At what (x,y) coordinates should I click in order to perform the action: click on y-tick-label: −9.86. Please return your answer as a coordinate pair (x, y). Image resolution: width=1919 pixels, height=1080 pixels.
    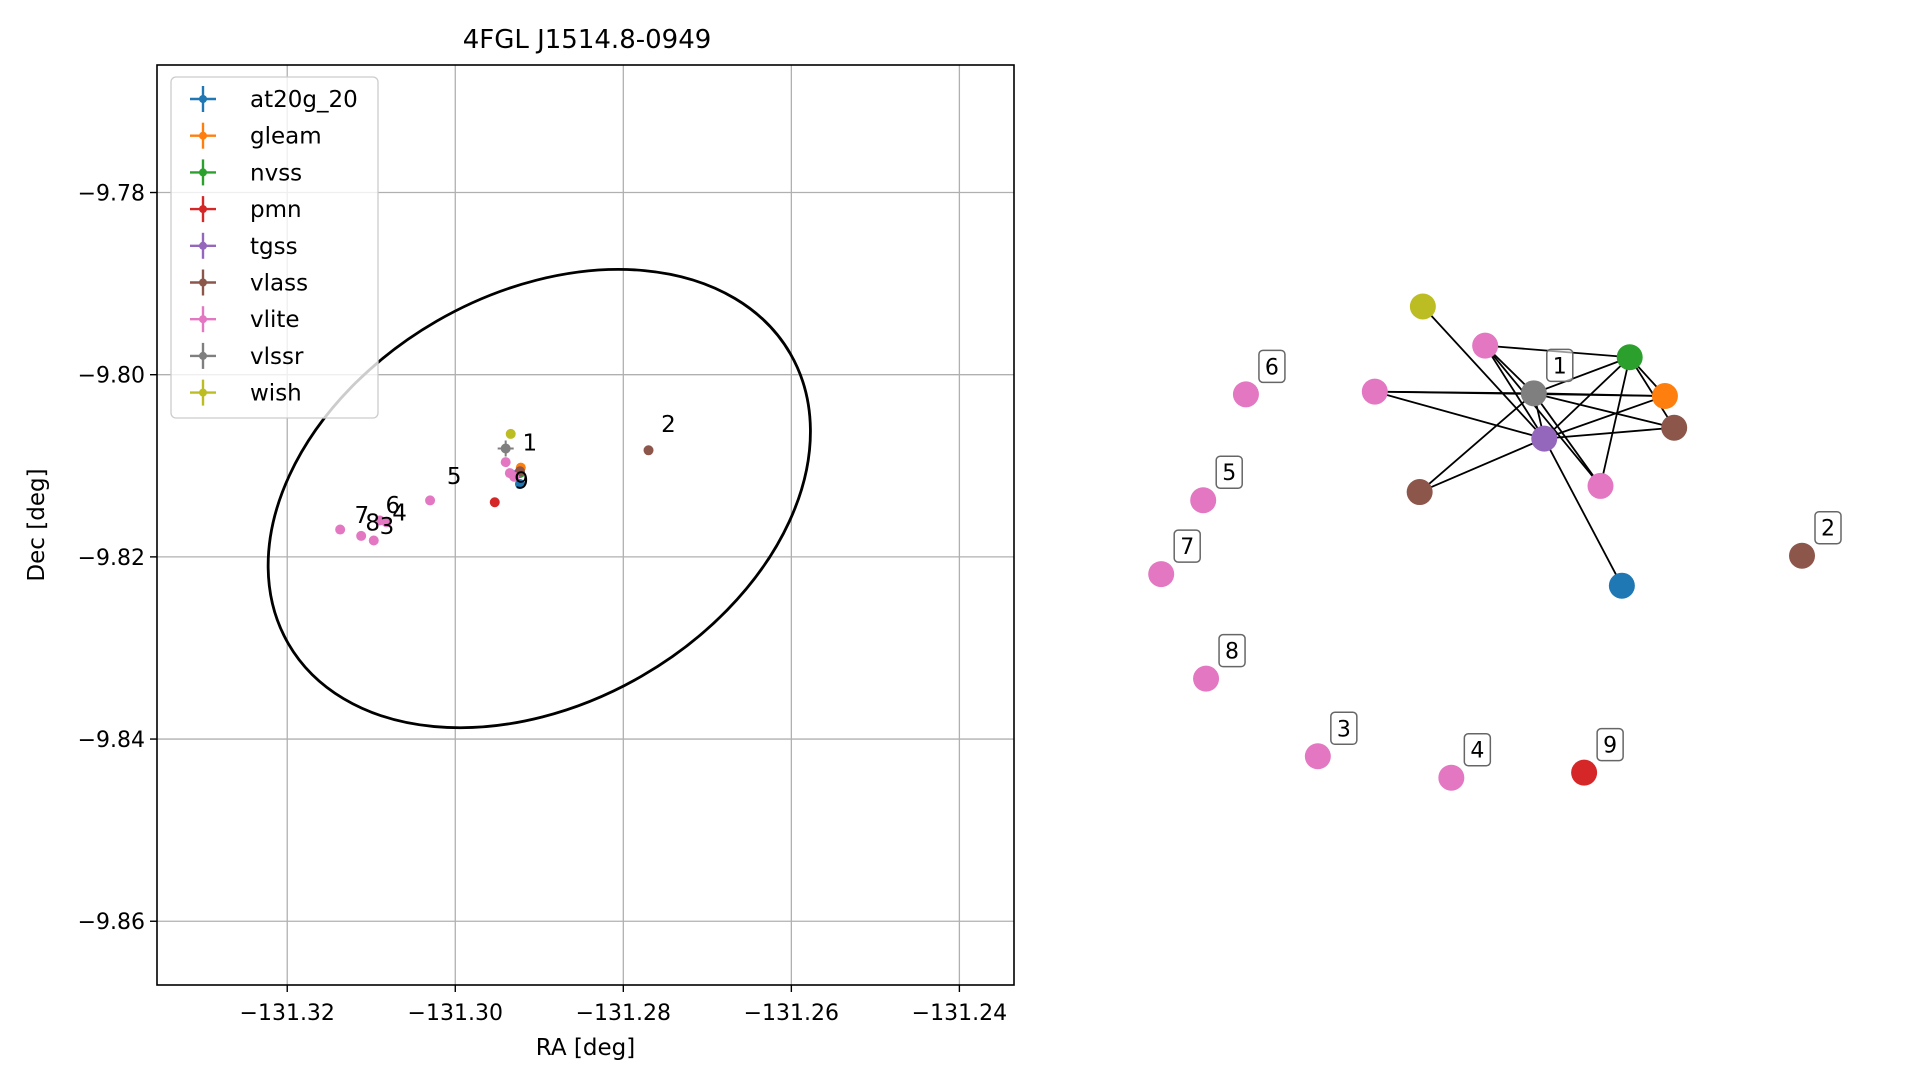
    Looking at the image, I should click on (111, 922).